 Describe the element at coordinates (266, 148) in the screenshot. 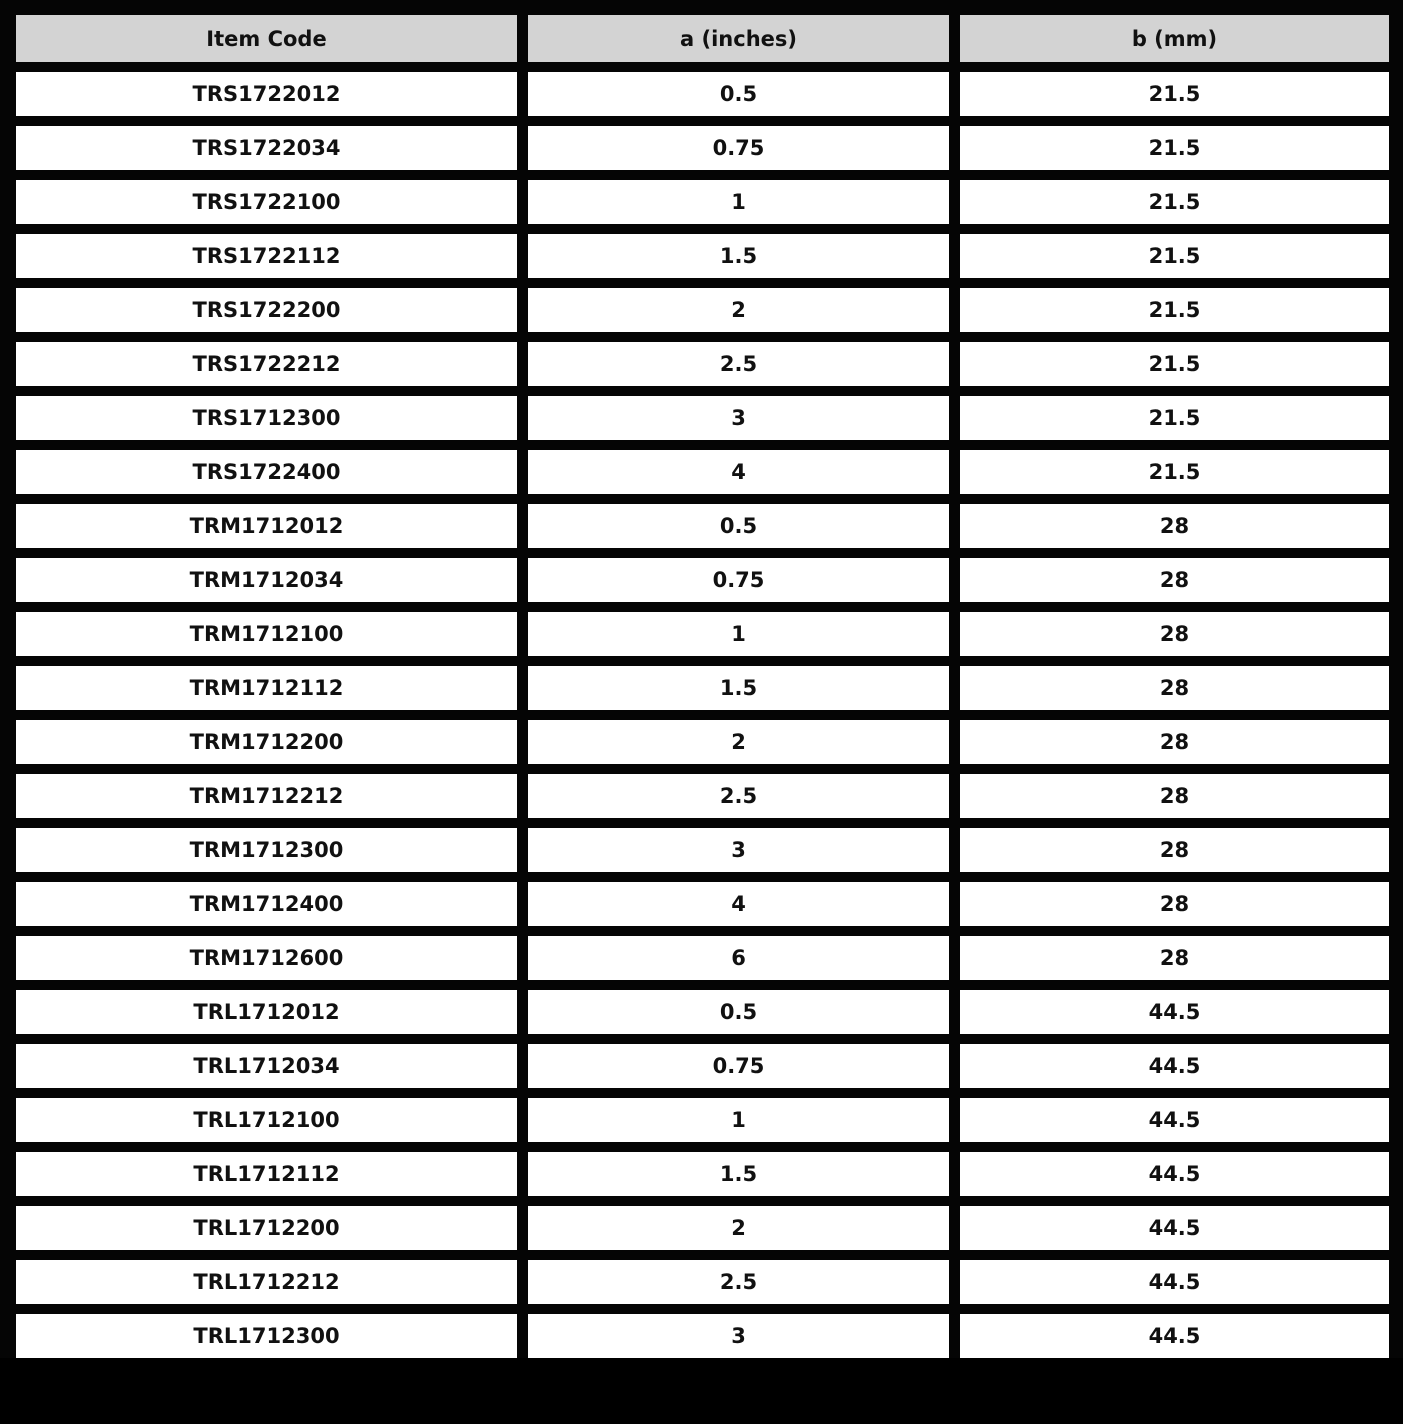

I see `item-code-cell: TRS1722034` at that location.